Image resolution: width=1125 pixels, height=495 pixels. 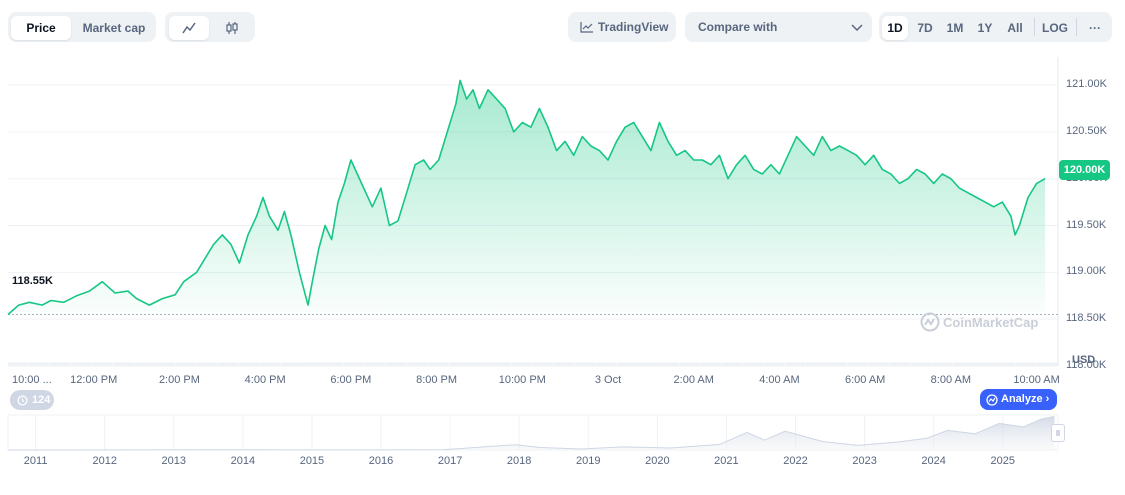 I want to click on range-1m: 1M, so click(x=955, y=28).